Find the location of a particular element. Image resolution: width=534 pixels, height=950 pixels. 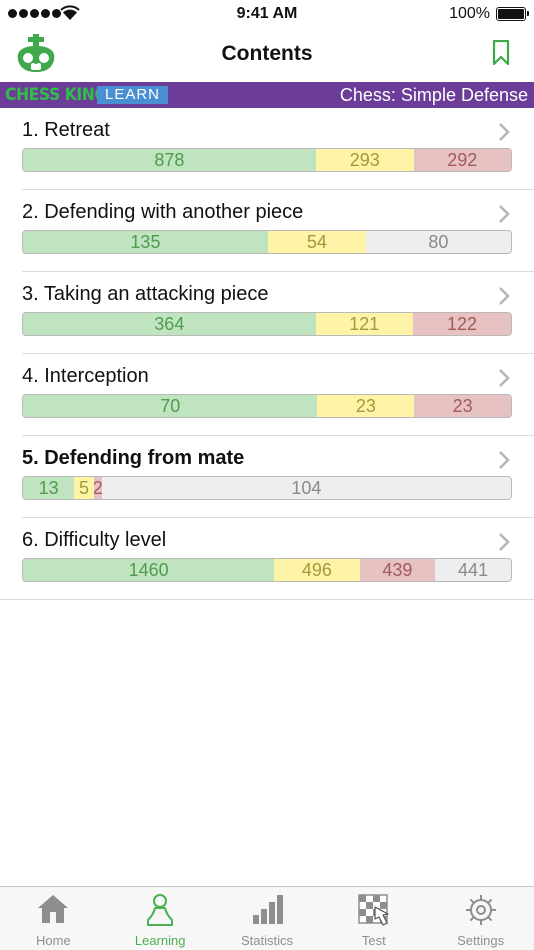

tab-test-label: Test is located at coordinates (373, 940).